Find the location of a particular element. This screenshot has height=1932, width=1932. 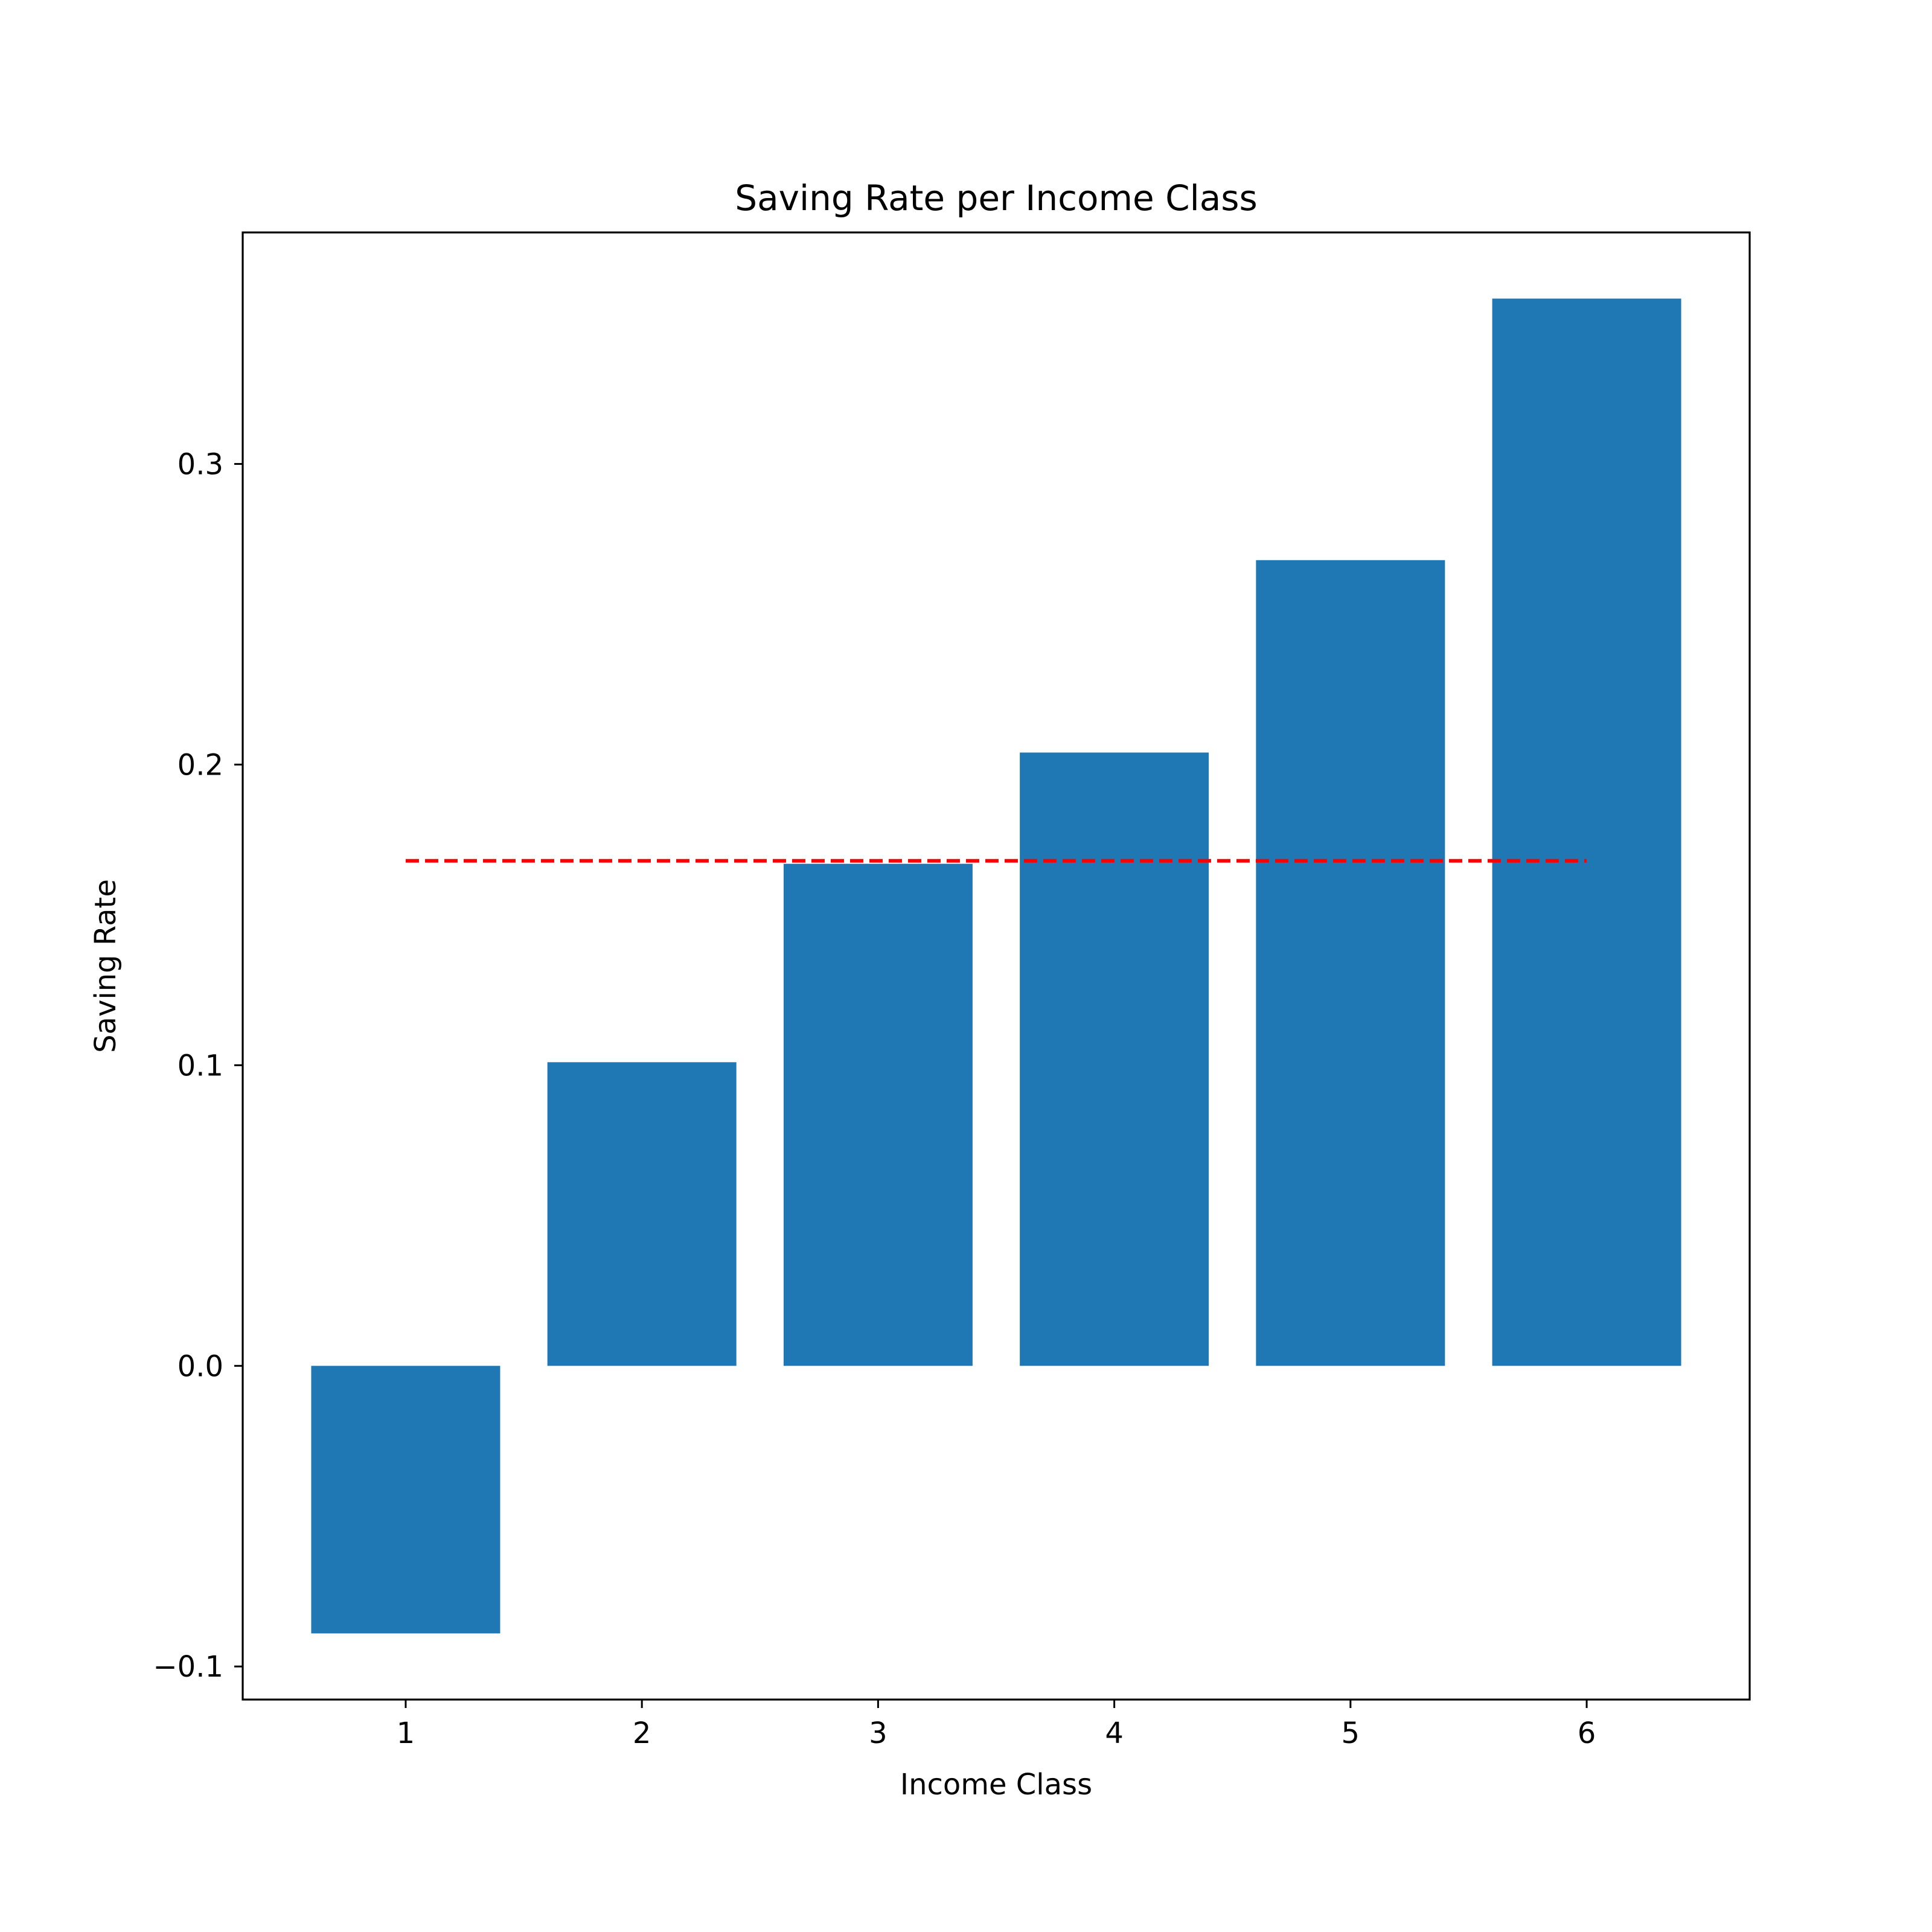

x-tick-label: 3 is located at coordinates (878, 1733).